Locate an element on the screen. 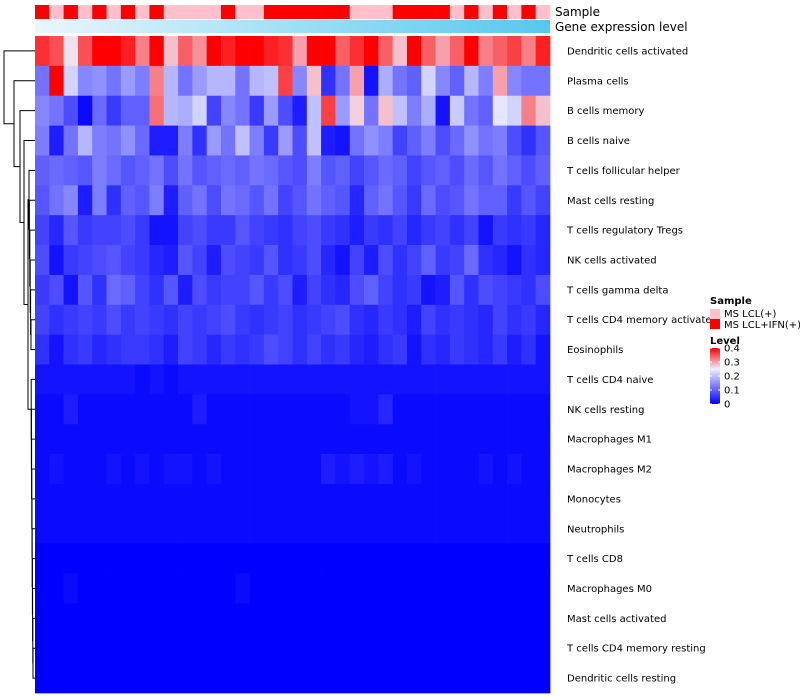 Image resolution: width=800 pixels, height=700 pixels. level-tick-label: 0.1 is located at coordinates (732, 391).